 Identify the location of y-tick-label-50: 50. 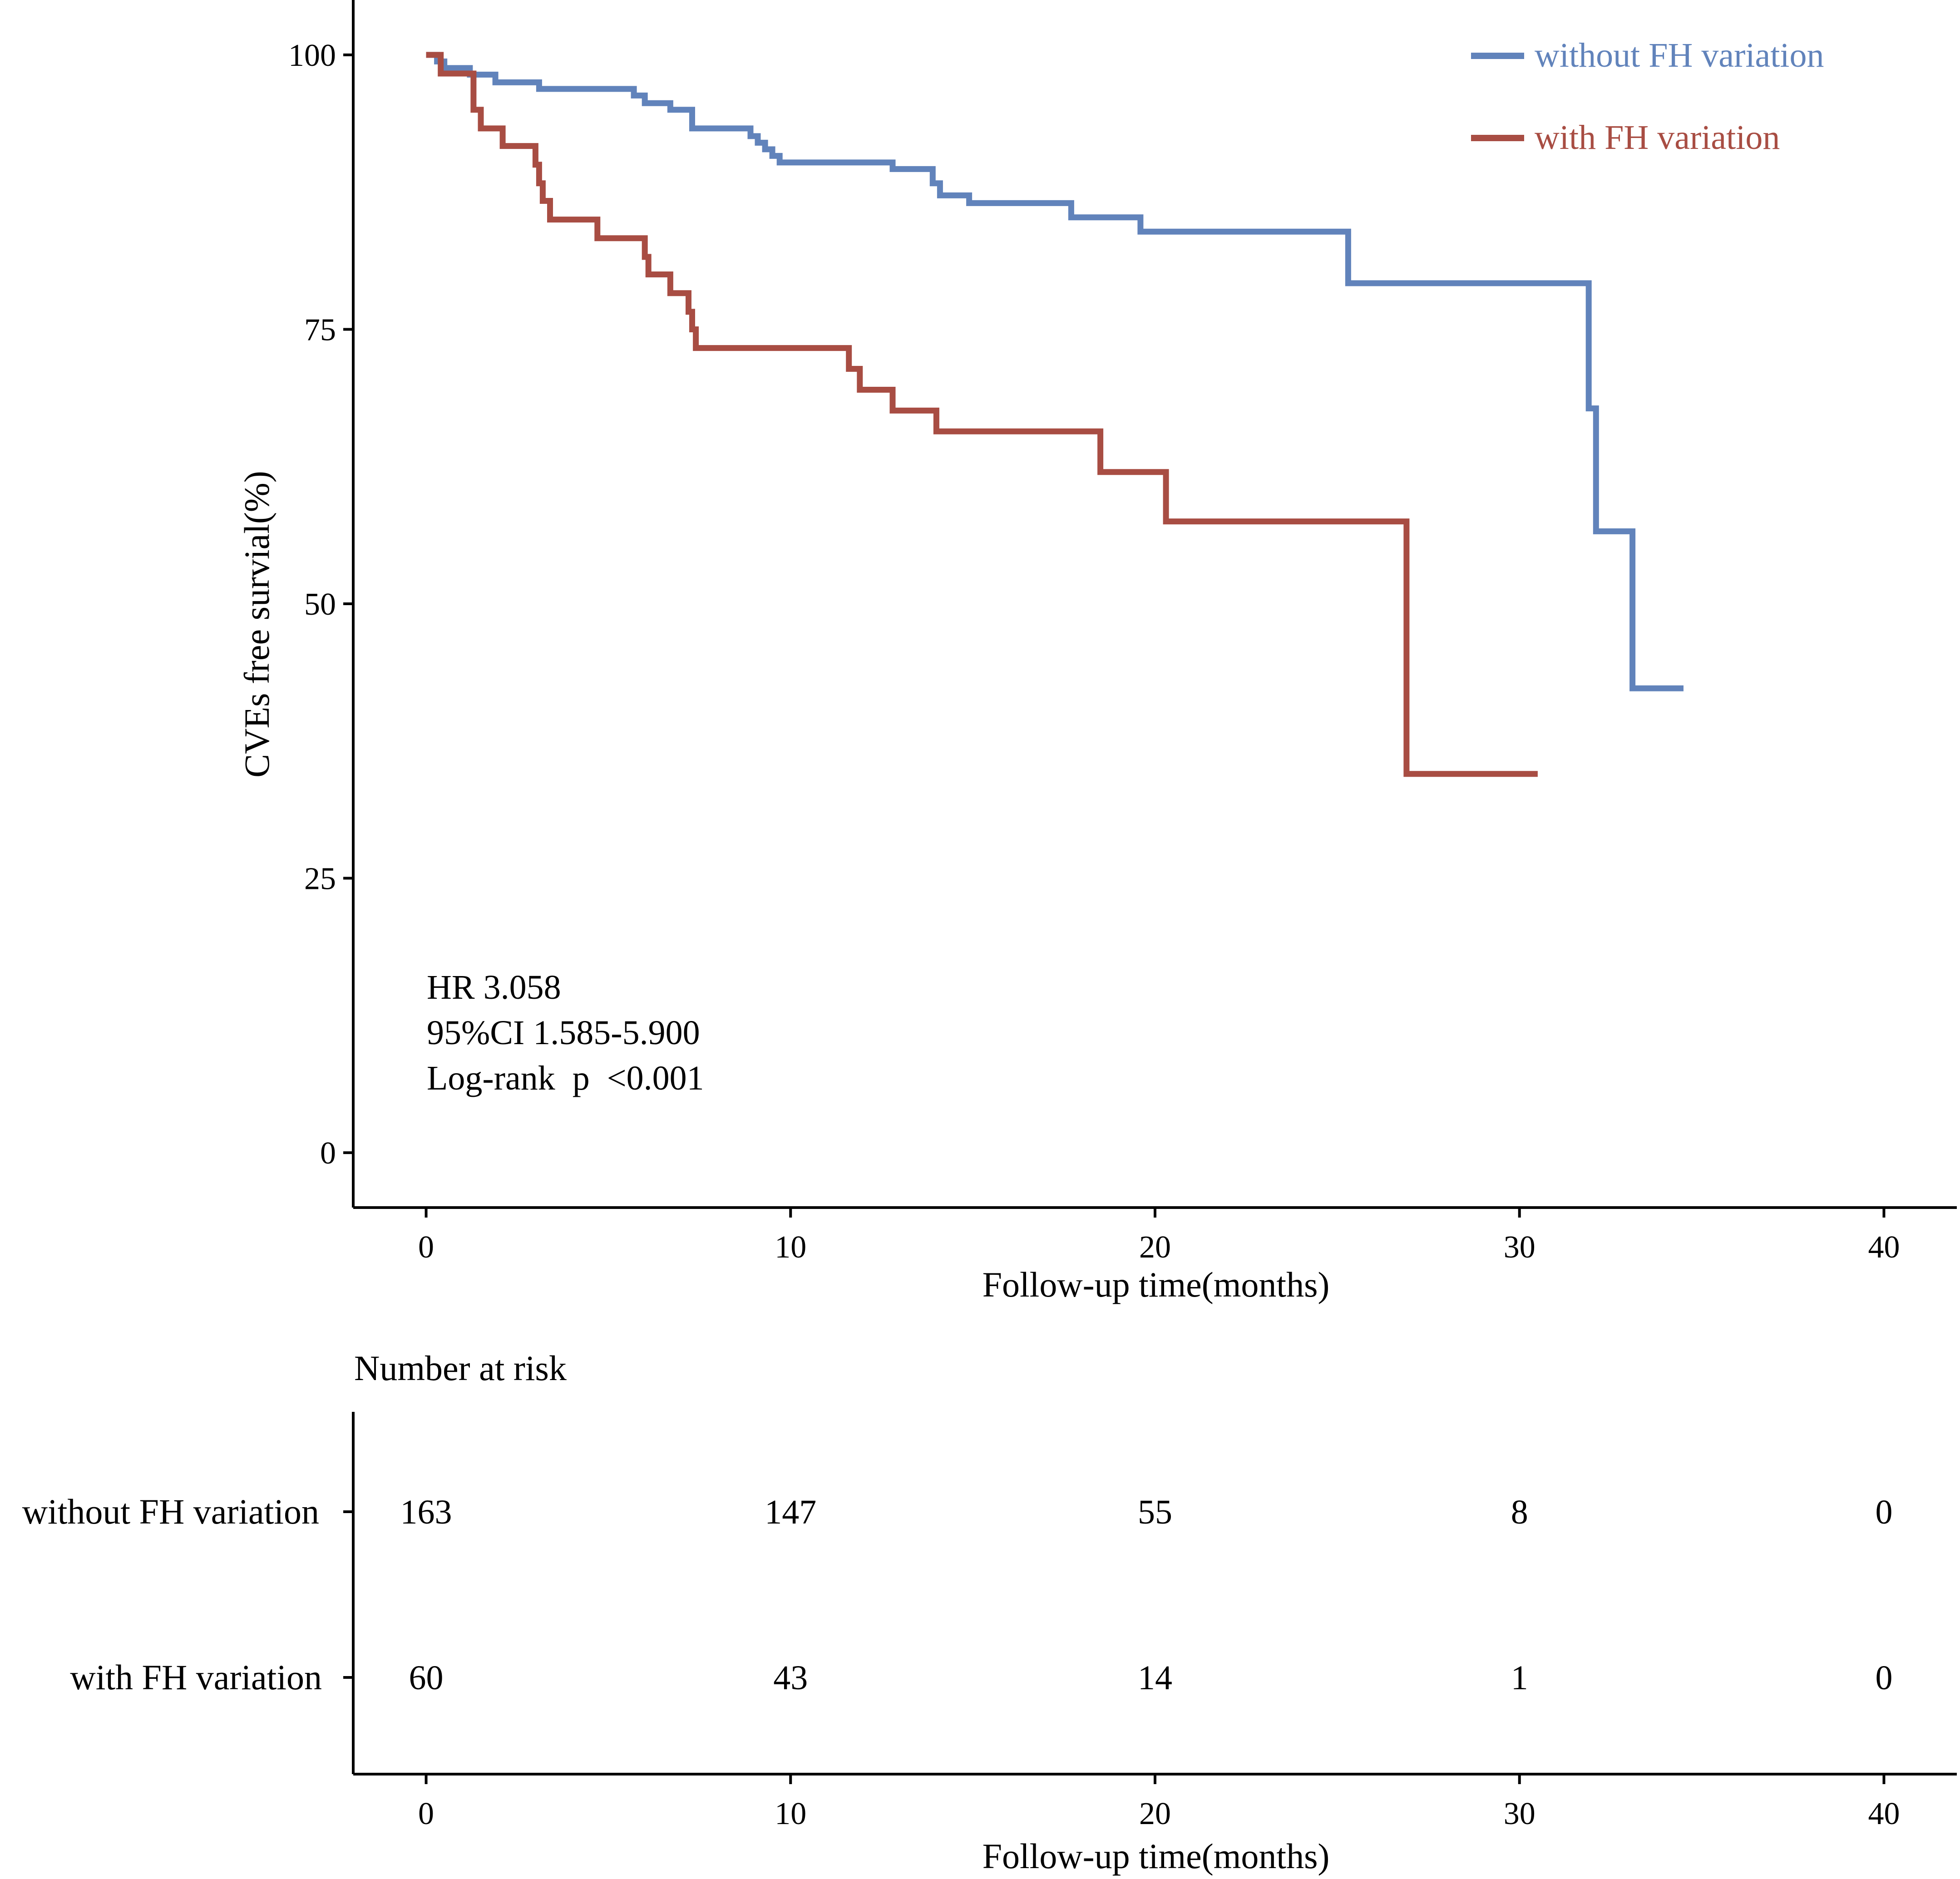
(320, 604).